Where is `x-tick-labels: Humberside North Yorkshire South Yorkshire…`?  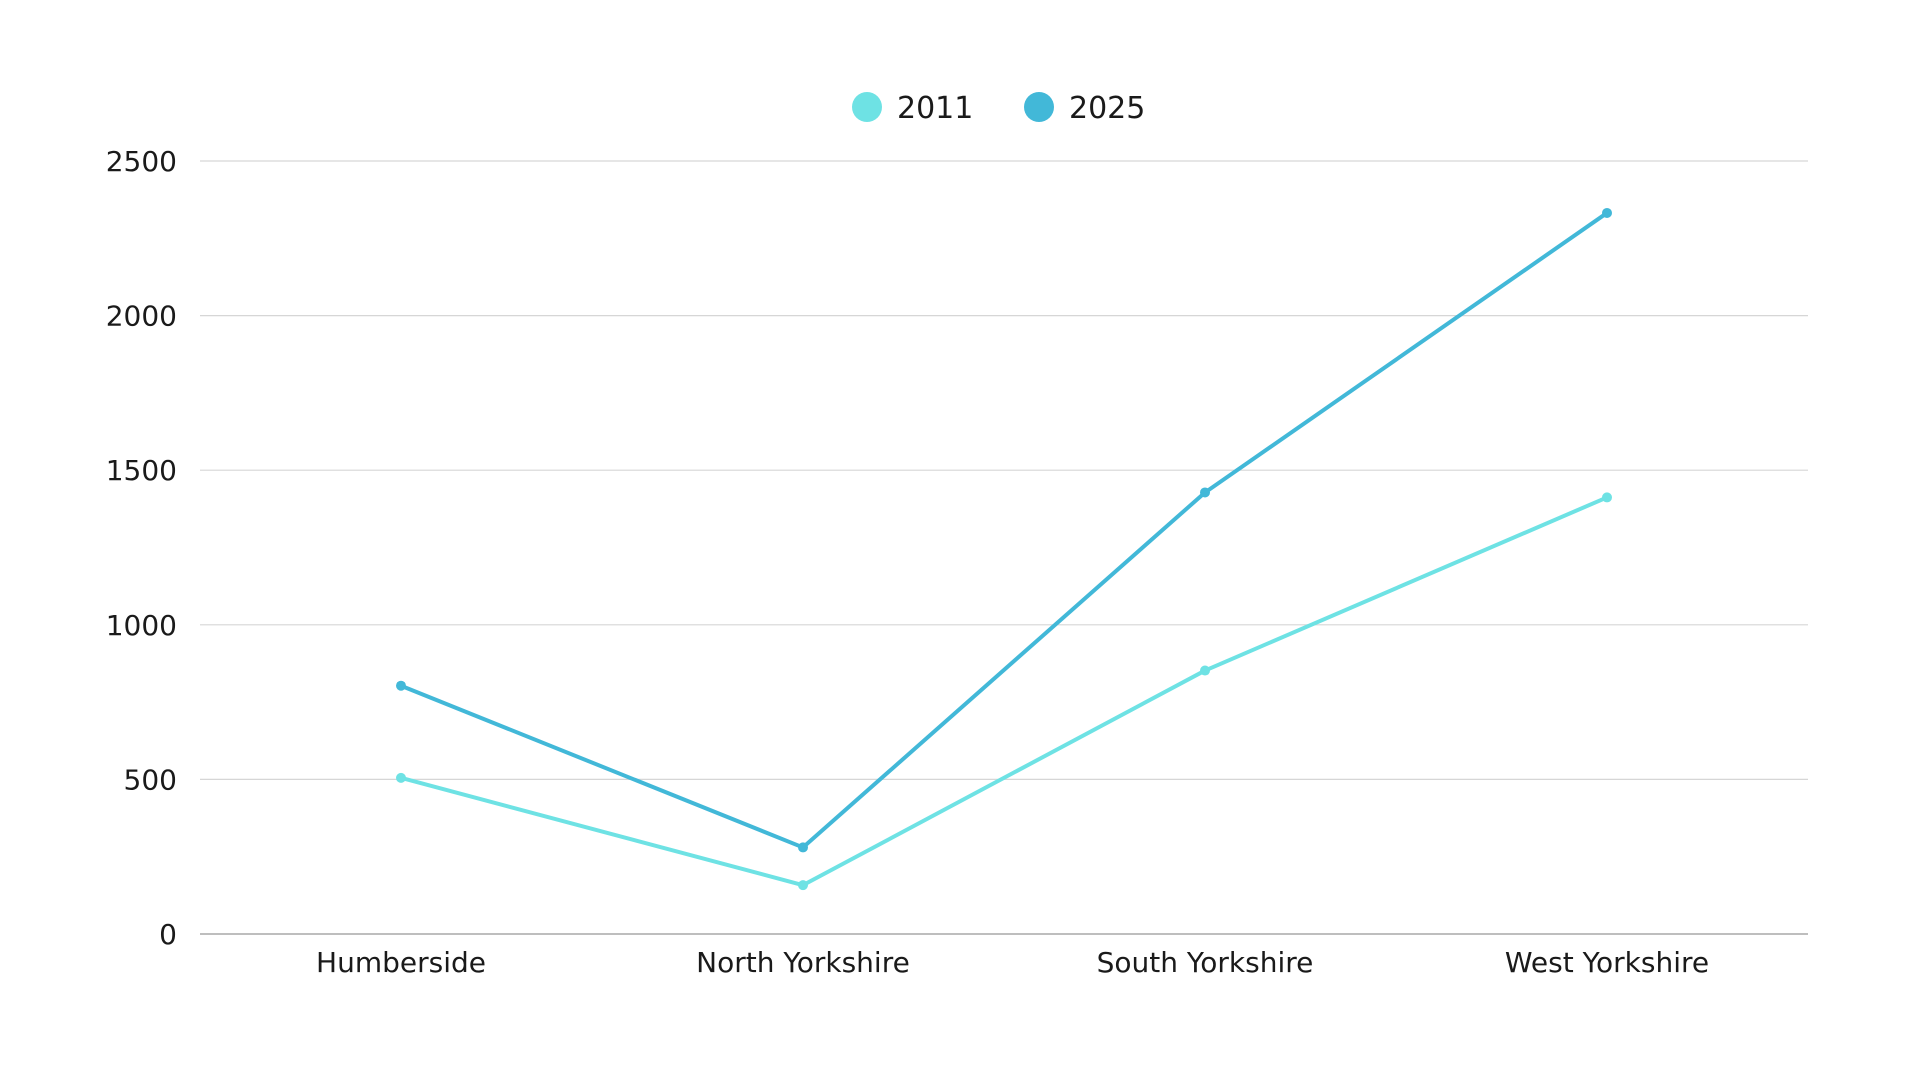 x-tick-labels: Humberside North Yorkshire South Yorkshire… is located at coordinates (1012, 962).